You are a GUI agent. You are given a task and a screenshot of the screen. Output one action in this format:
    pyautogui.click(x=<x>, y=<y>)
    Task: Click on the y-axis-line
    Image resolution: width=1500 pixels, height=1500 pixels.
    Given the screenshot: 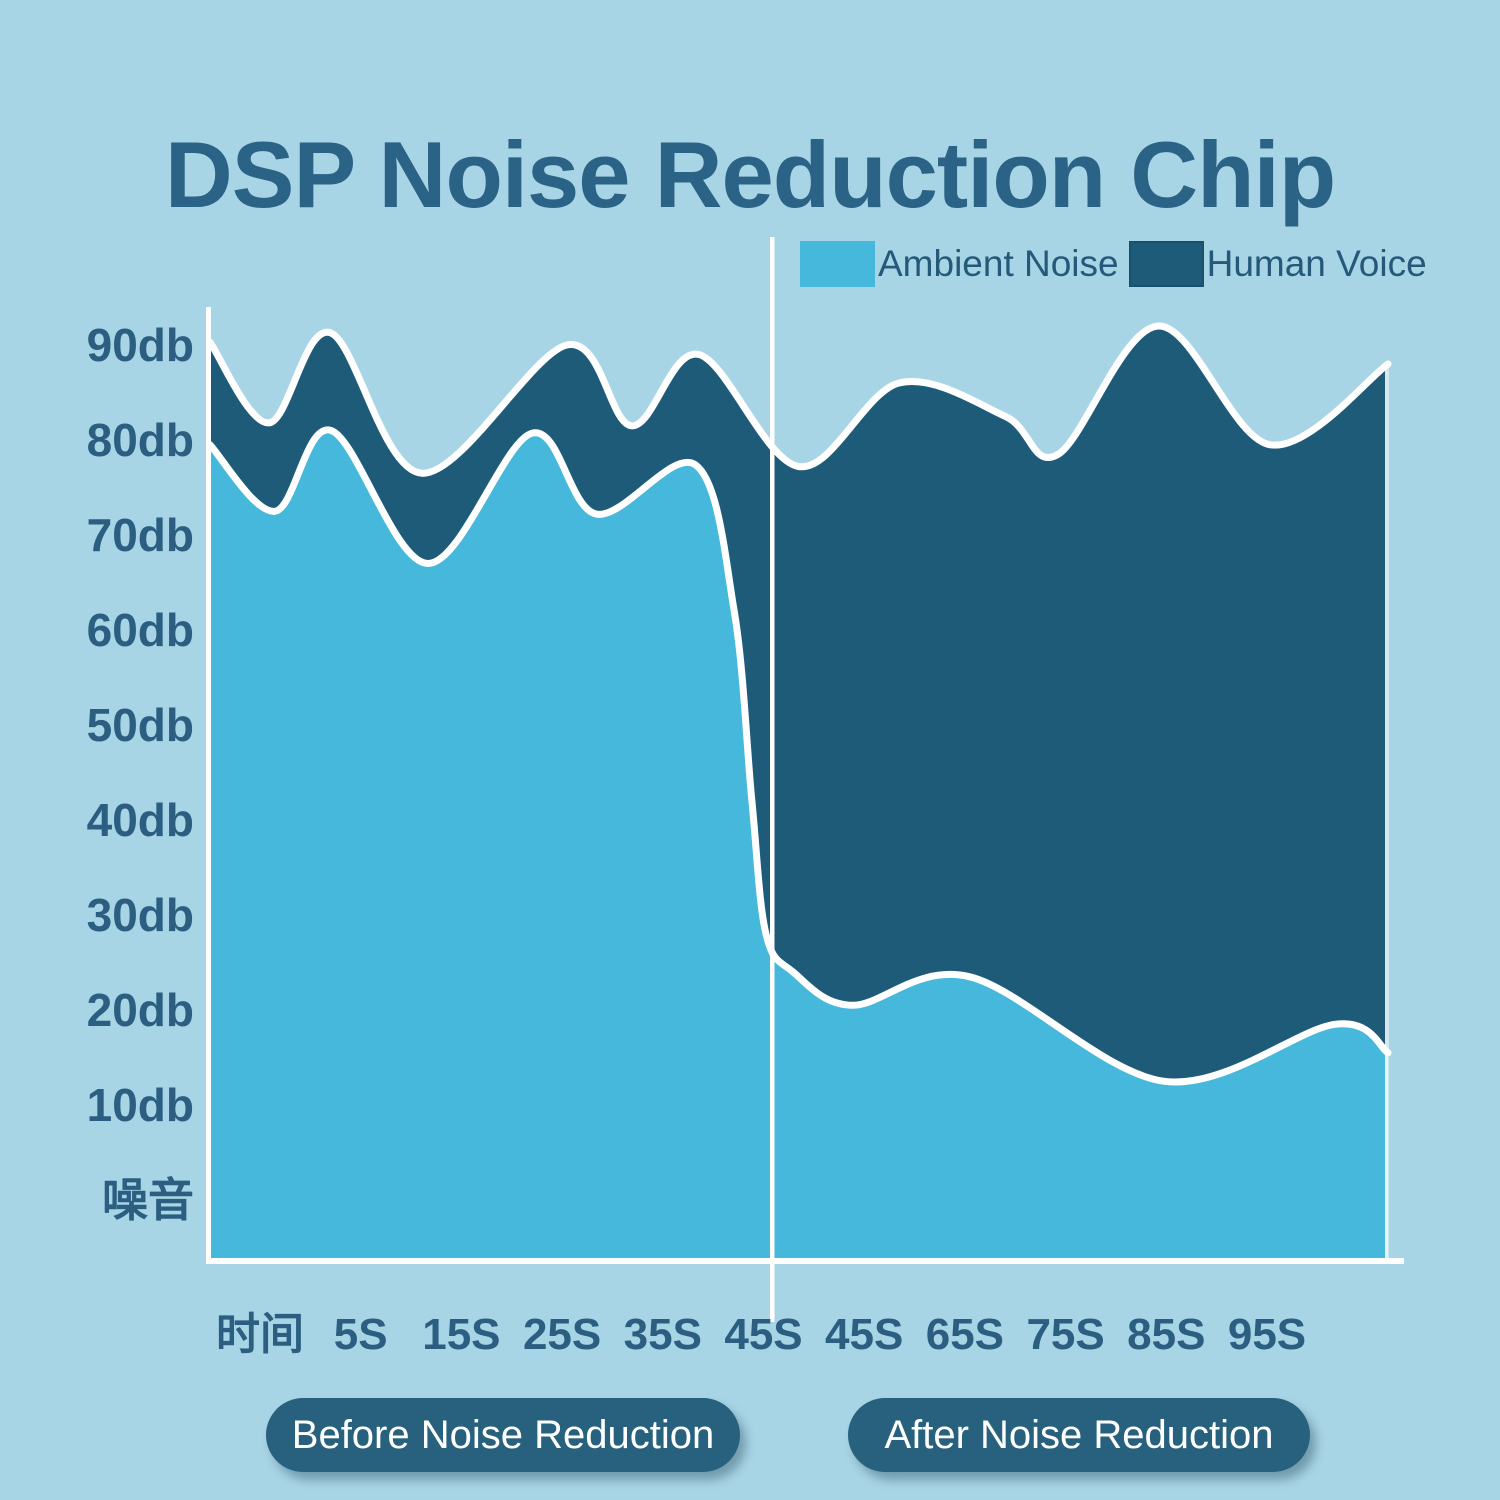 What is the action you would take?
    pyautogui.click(x=208, y=785)
    